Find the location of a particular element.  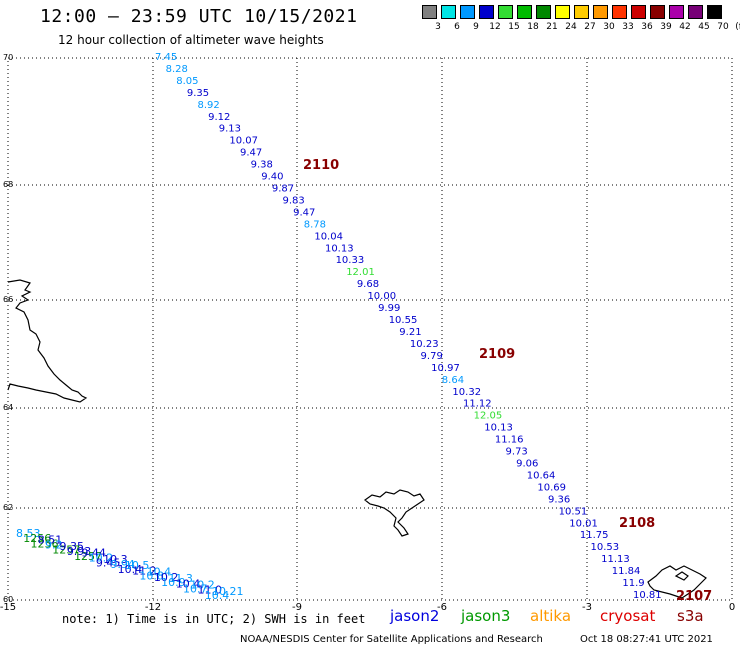

legend-label: 3 is located at coordinates (438, 27).